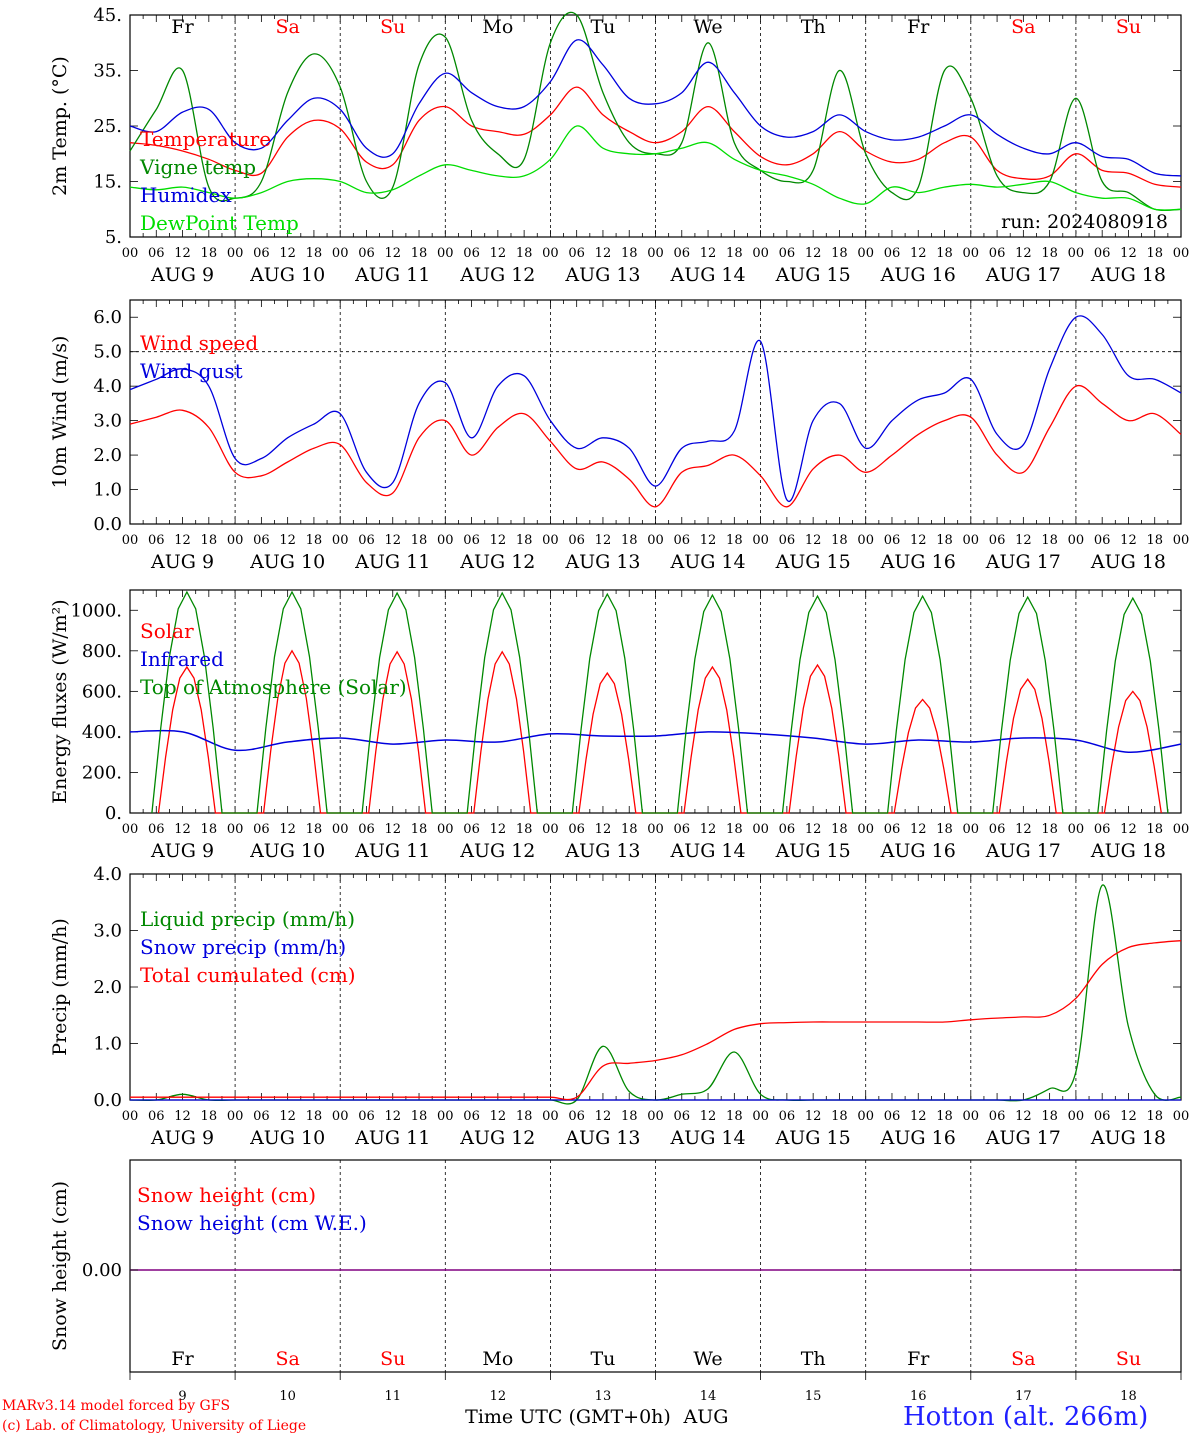  What do you see at coordinates (107, 386) in the screenshot?
I see `y-tick-label: 4.0` at bounding box center [107, 386].